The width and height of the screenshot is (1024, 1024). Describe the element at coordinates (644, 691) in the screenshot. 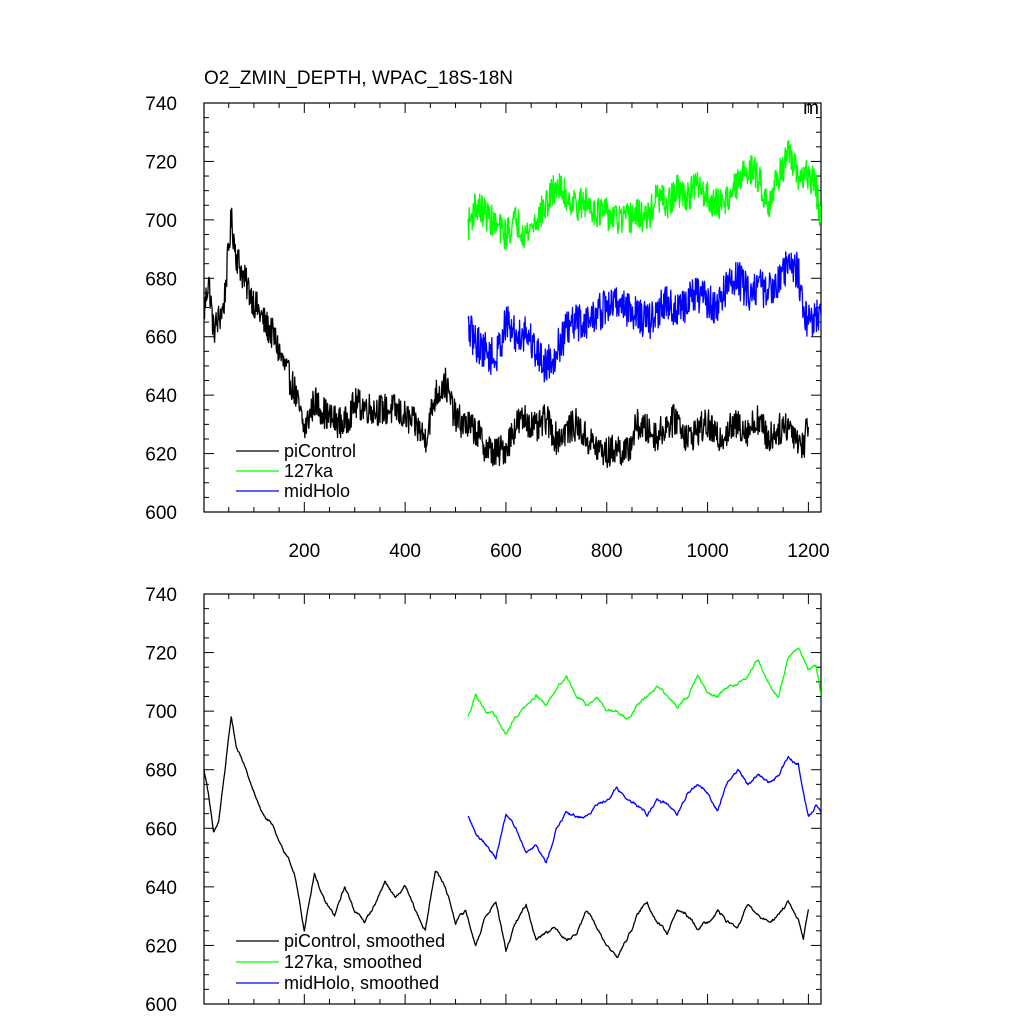

I see `series-line-127ka-smoothed` at that location.